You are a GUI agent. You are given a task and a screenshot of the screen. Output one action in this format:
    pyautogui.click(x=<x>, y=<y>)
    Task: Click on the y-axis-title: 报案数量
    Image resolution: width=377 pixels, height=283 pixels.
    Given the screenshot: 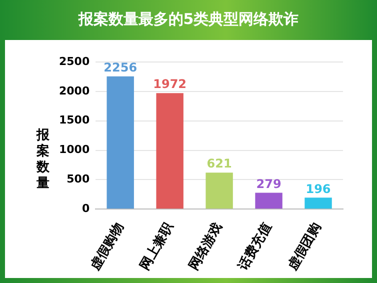 What is the action you would take?
    pyautogui.click(x=42, y=160)
    